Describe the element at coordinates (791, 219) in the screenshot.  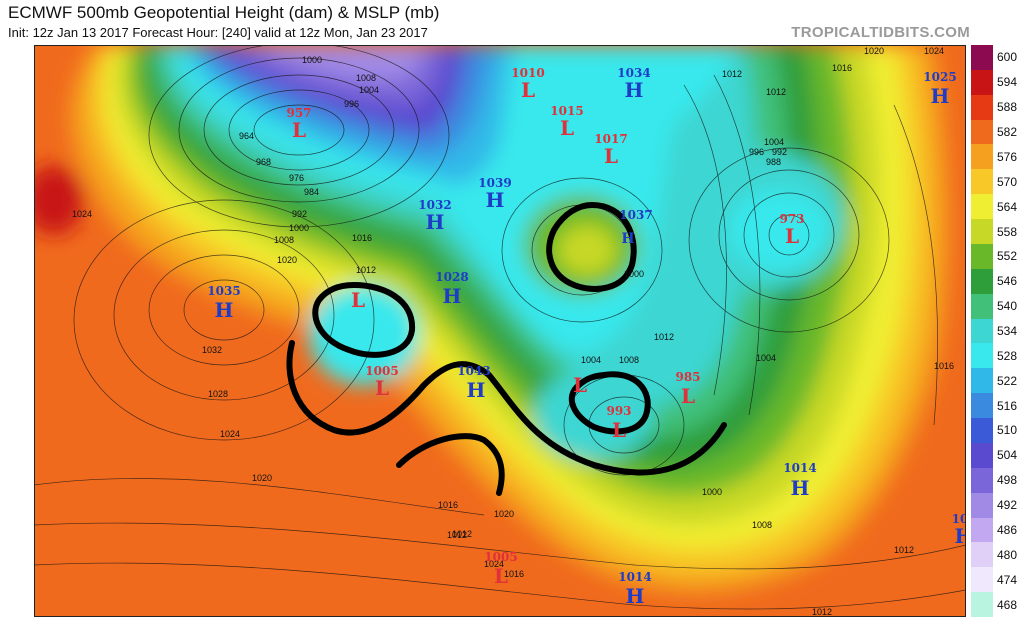
I see `svg-text: 973` at that location.